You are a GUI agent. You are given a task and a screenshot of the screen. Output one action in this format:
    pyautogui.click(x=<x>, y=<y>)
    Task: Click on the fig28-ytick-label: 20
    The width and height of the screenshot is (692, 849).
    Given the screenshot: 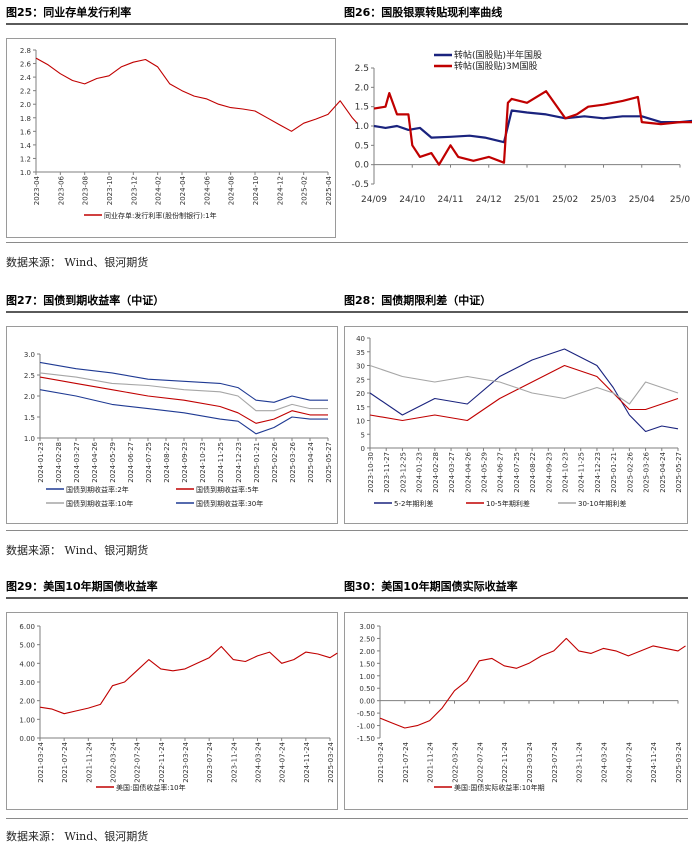 What is the action you would take?
    pyautogui.click(x=360, y=394)
    